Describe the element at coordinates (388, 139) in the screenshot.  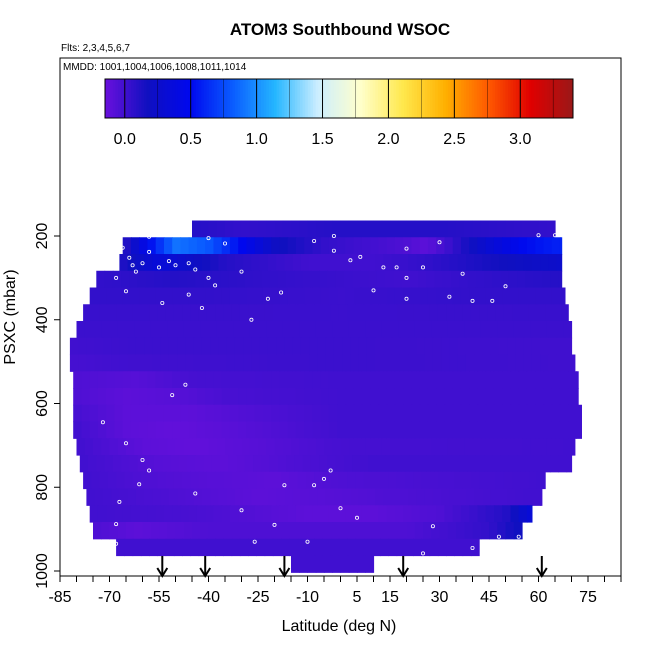
I see `colorbar-tick-label: 2.0` at that location.